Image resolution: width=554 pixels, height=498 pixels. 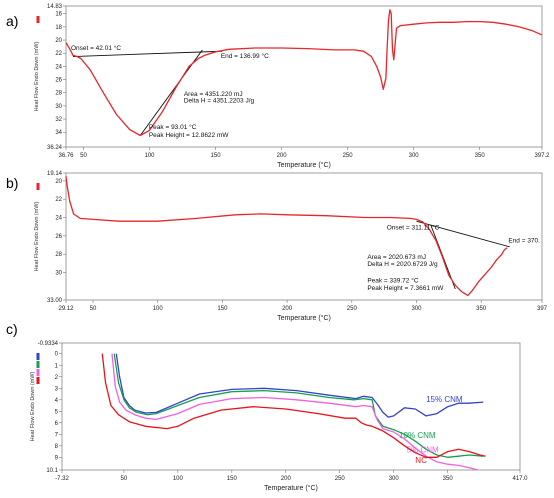 What do you see at coordinates (57, 447) in the screenshot?
I see `y-tick-label: 8` at bounding box center [57, 447].